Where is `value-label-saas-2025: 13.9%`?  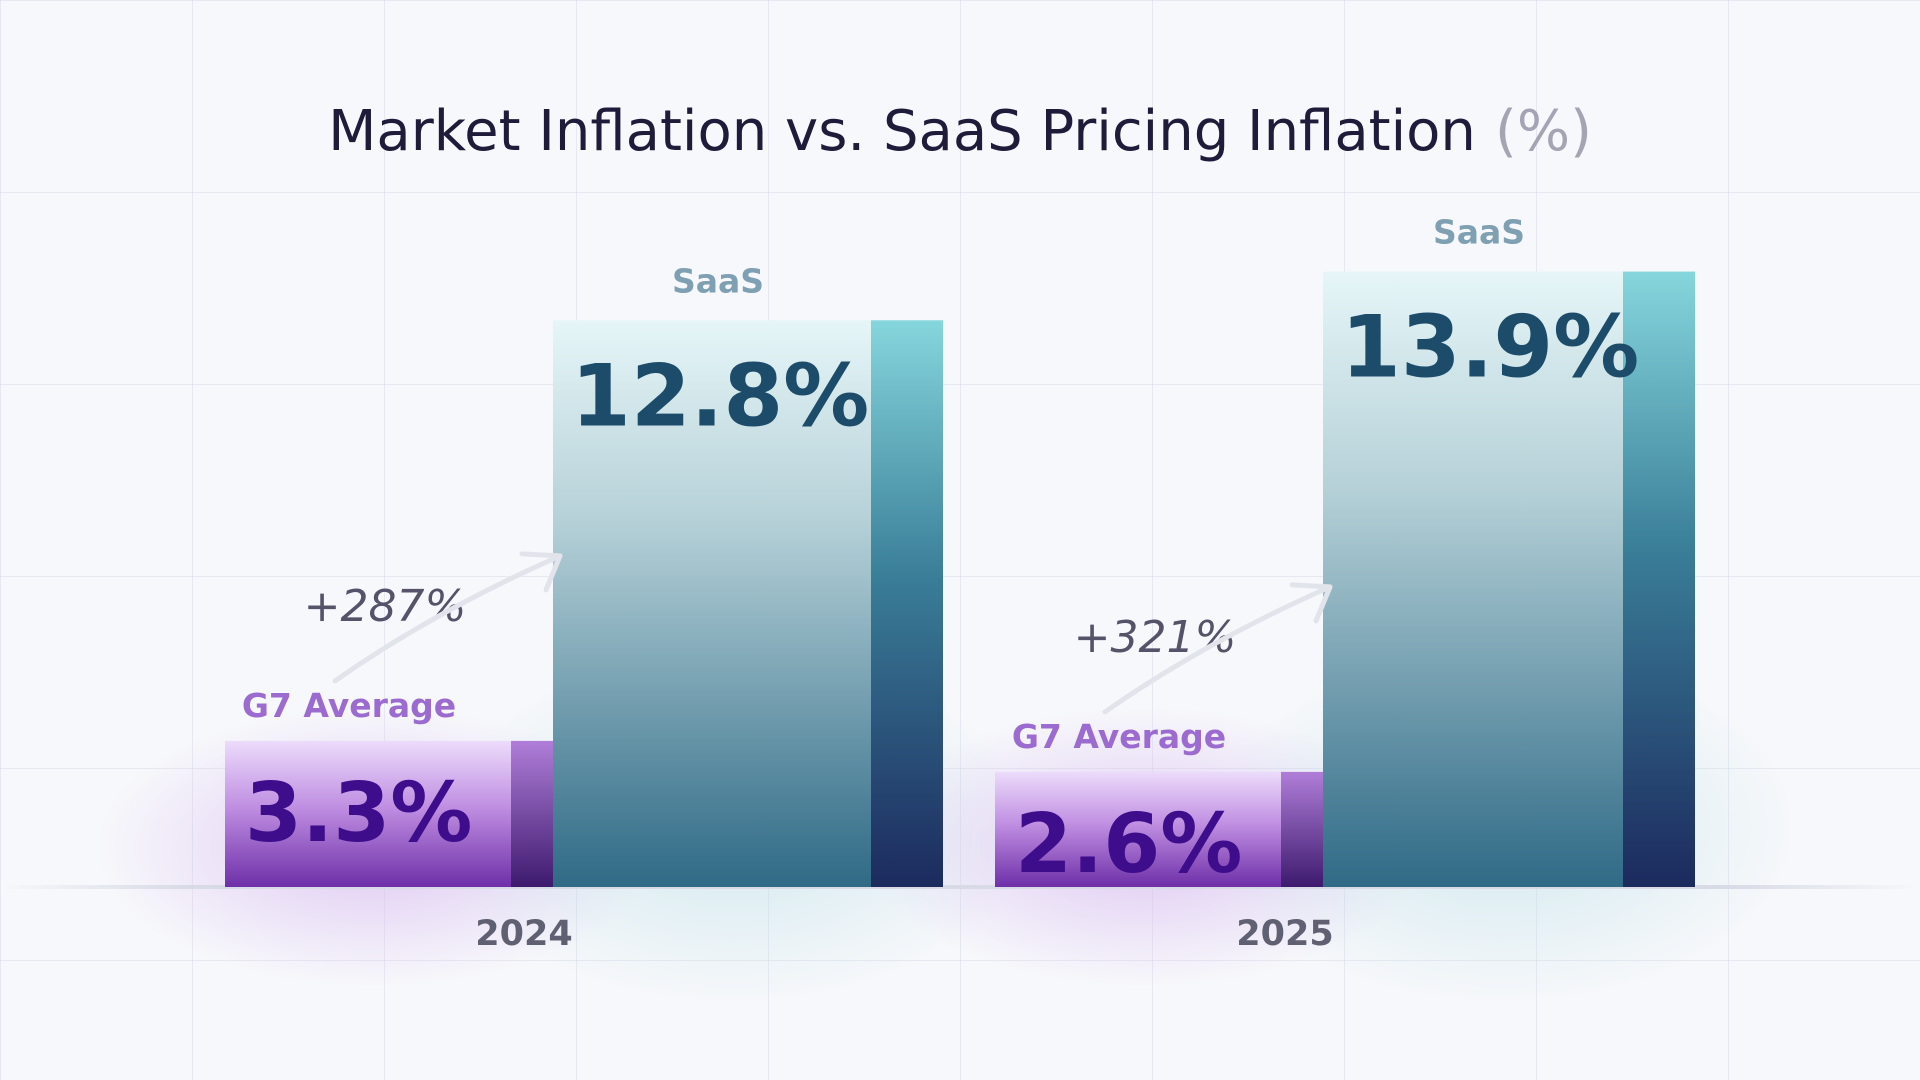 value-label-saas-2025: 13.9% is located at coordinates (1490, 348).